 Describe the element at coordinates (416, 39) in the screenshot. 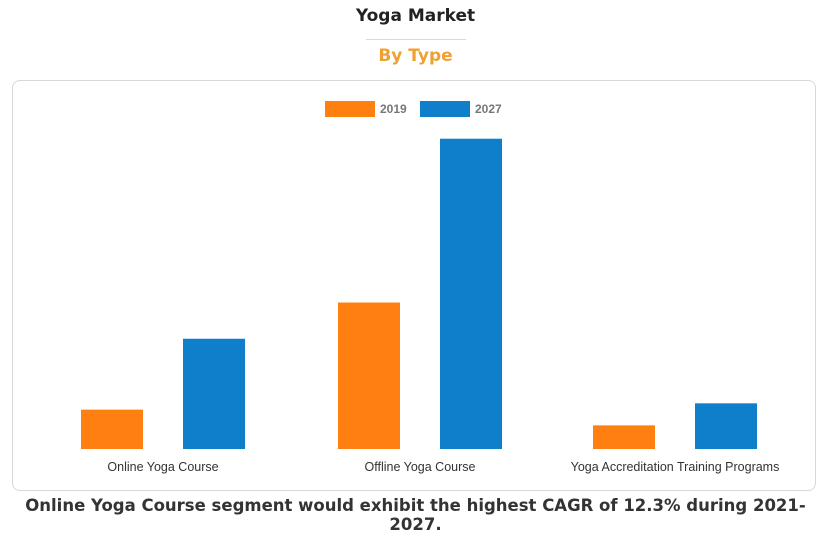

I see `title-divider` at that location.